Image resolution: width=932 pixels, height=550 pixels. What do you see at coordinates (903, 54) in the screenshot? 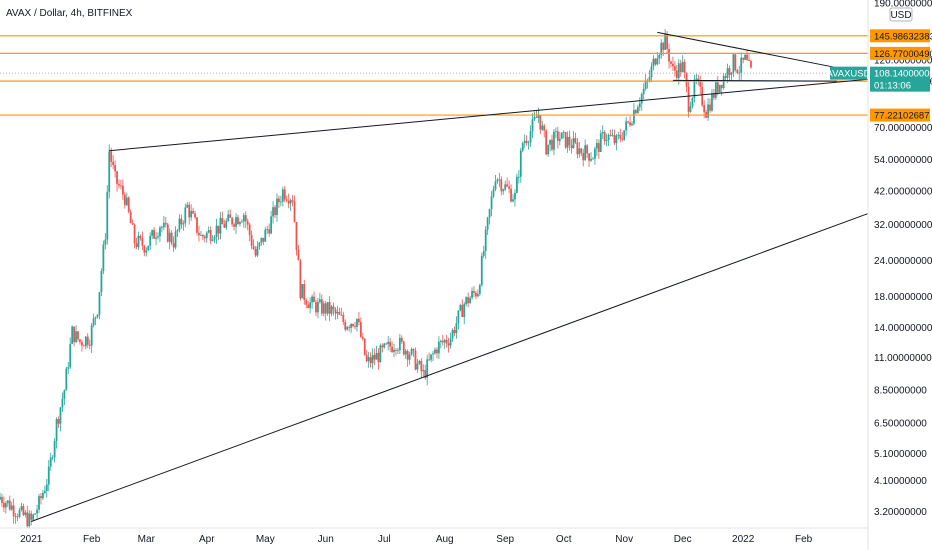
I see `level-price-tag-label: 126.77000490` at bounding box center [903, 54].